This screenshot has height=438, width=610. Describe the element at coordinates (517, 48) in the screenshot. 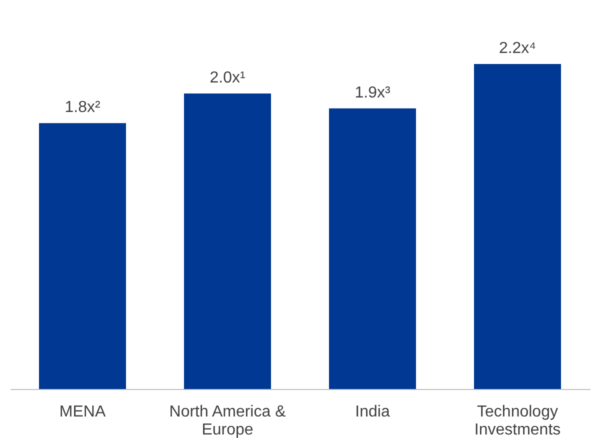

I see `data-label: 2.2x⁴` at that location.